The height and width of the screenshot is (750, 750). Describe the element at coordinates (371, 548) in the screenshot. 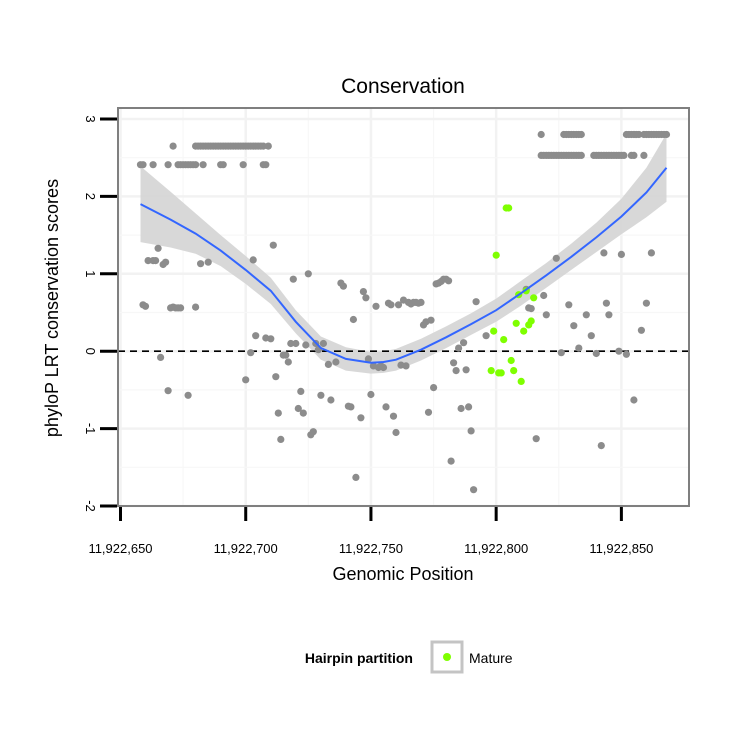

I see `x-tick-label: 11,922,750` at that location.